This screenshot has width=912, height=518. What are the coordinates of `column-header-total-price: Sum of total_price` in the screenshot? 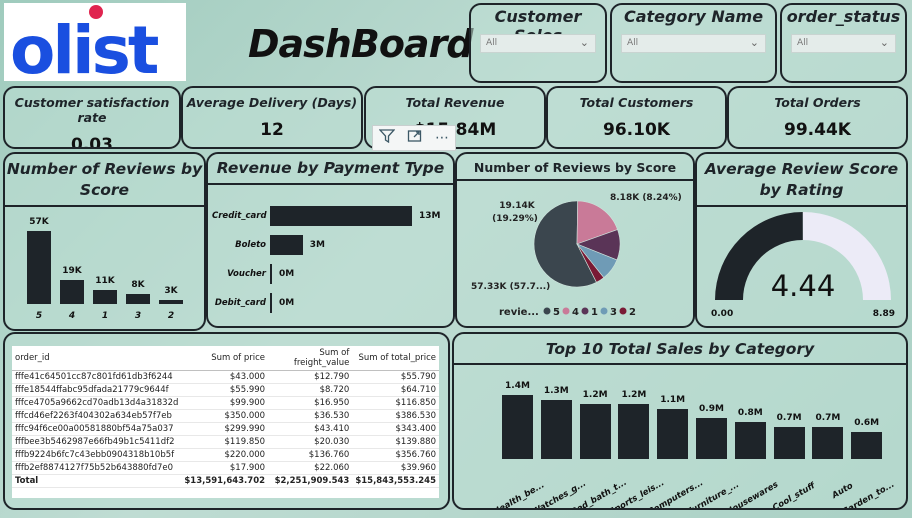 It's located at (395, 358).